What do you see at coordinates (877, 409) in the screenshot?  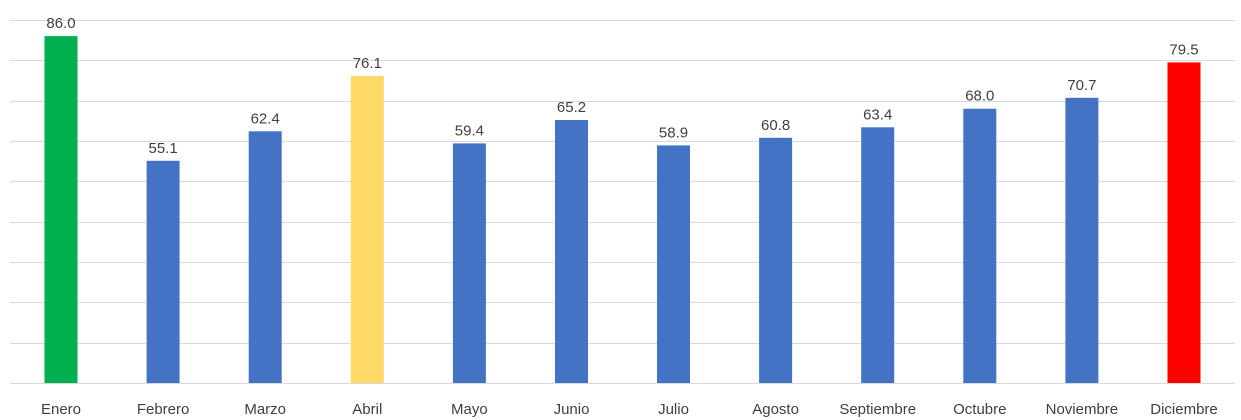 I see `x-tick-septiembre: Septiembre` at bounding box center [877, 409].